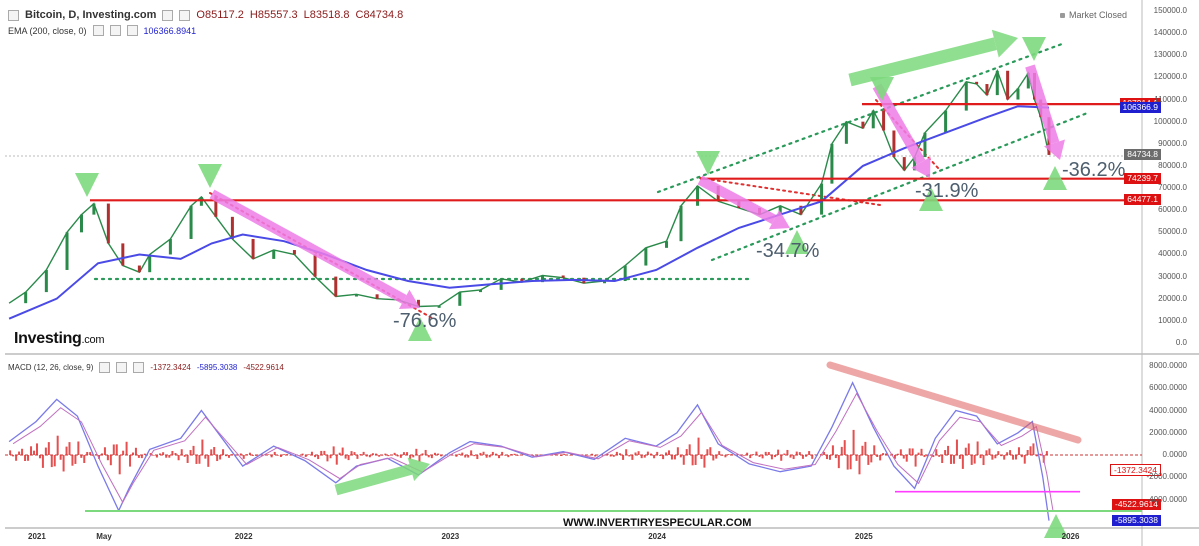  I want to click on y-axis-tick-label: 0.0, so click(1181, 342).